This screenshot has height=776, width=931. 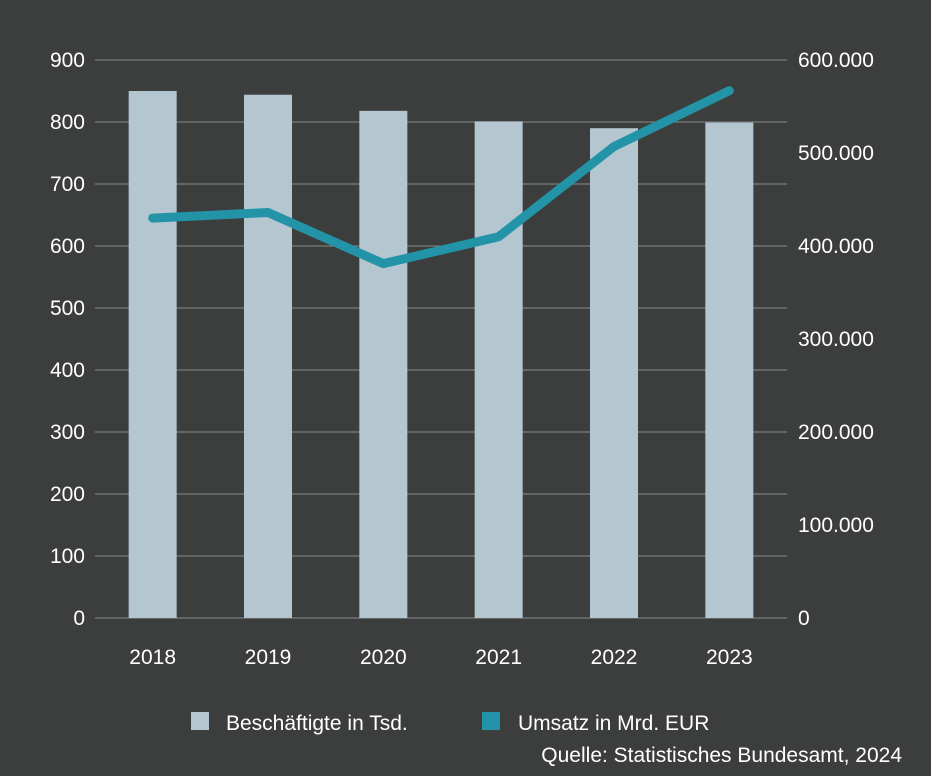 What do you see at coordinates (268, 657) in the screenshot?
I see `x-tick-label-2019: 2019` at bounding box center [268, 657].